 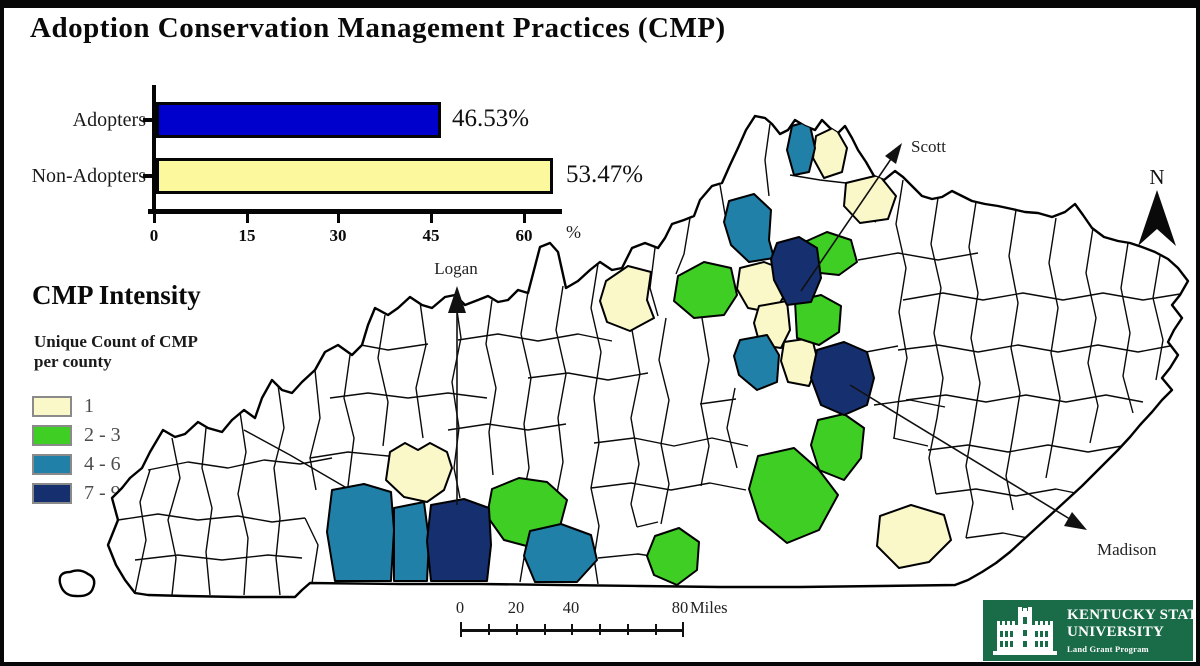 I want to click on scale-label: 20, so click(x=516, y=607).